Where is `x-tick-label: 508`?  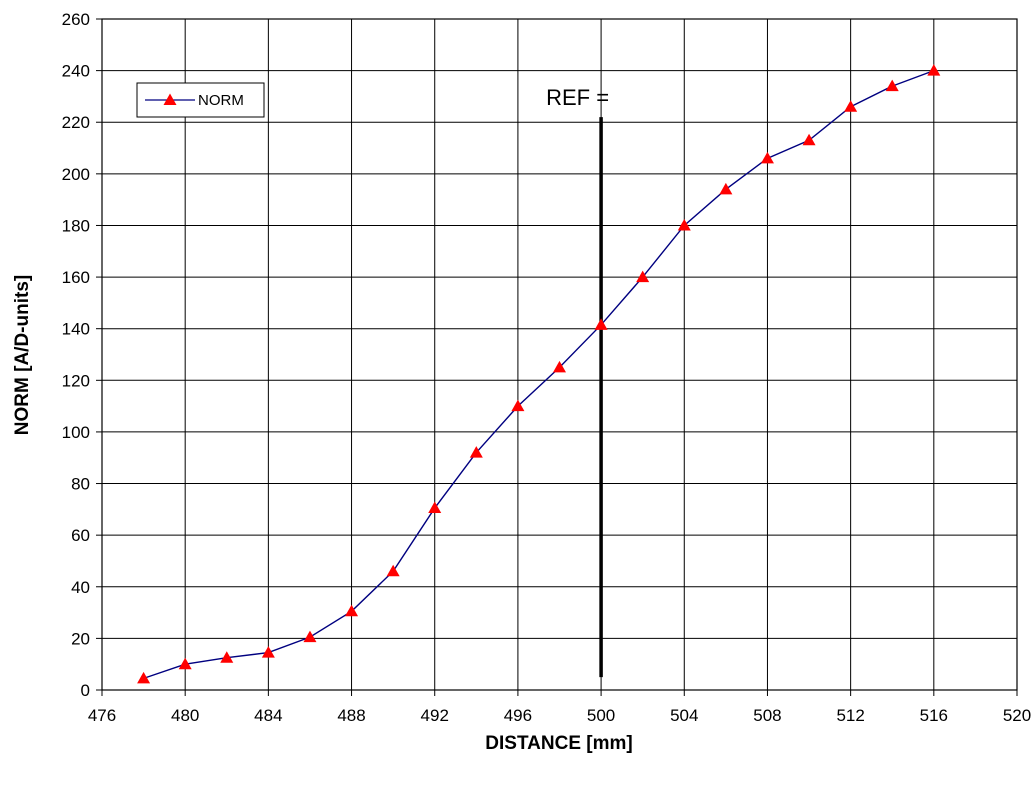 x-tick-label: 508 is located at coordinates (767, 715).